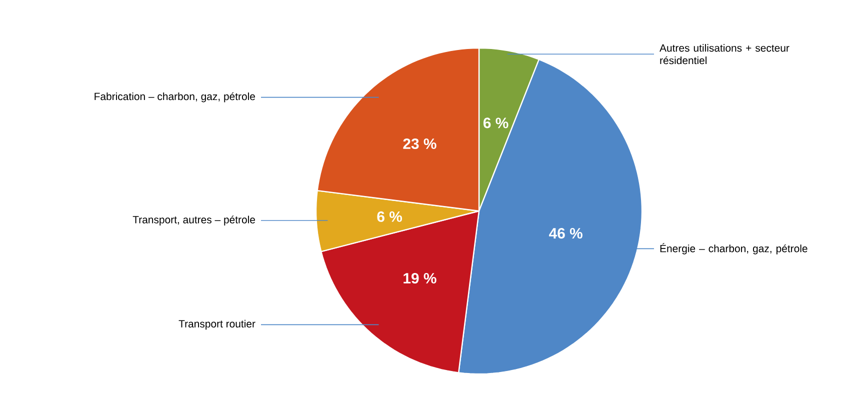 The height and width of the screenshot is (406, 857). Describe the element at coordinates (420, 278) in the screenshot. I see `data-label: 19 %` at that location.